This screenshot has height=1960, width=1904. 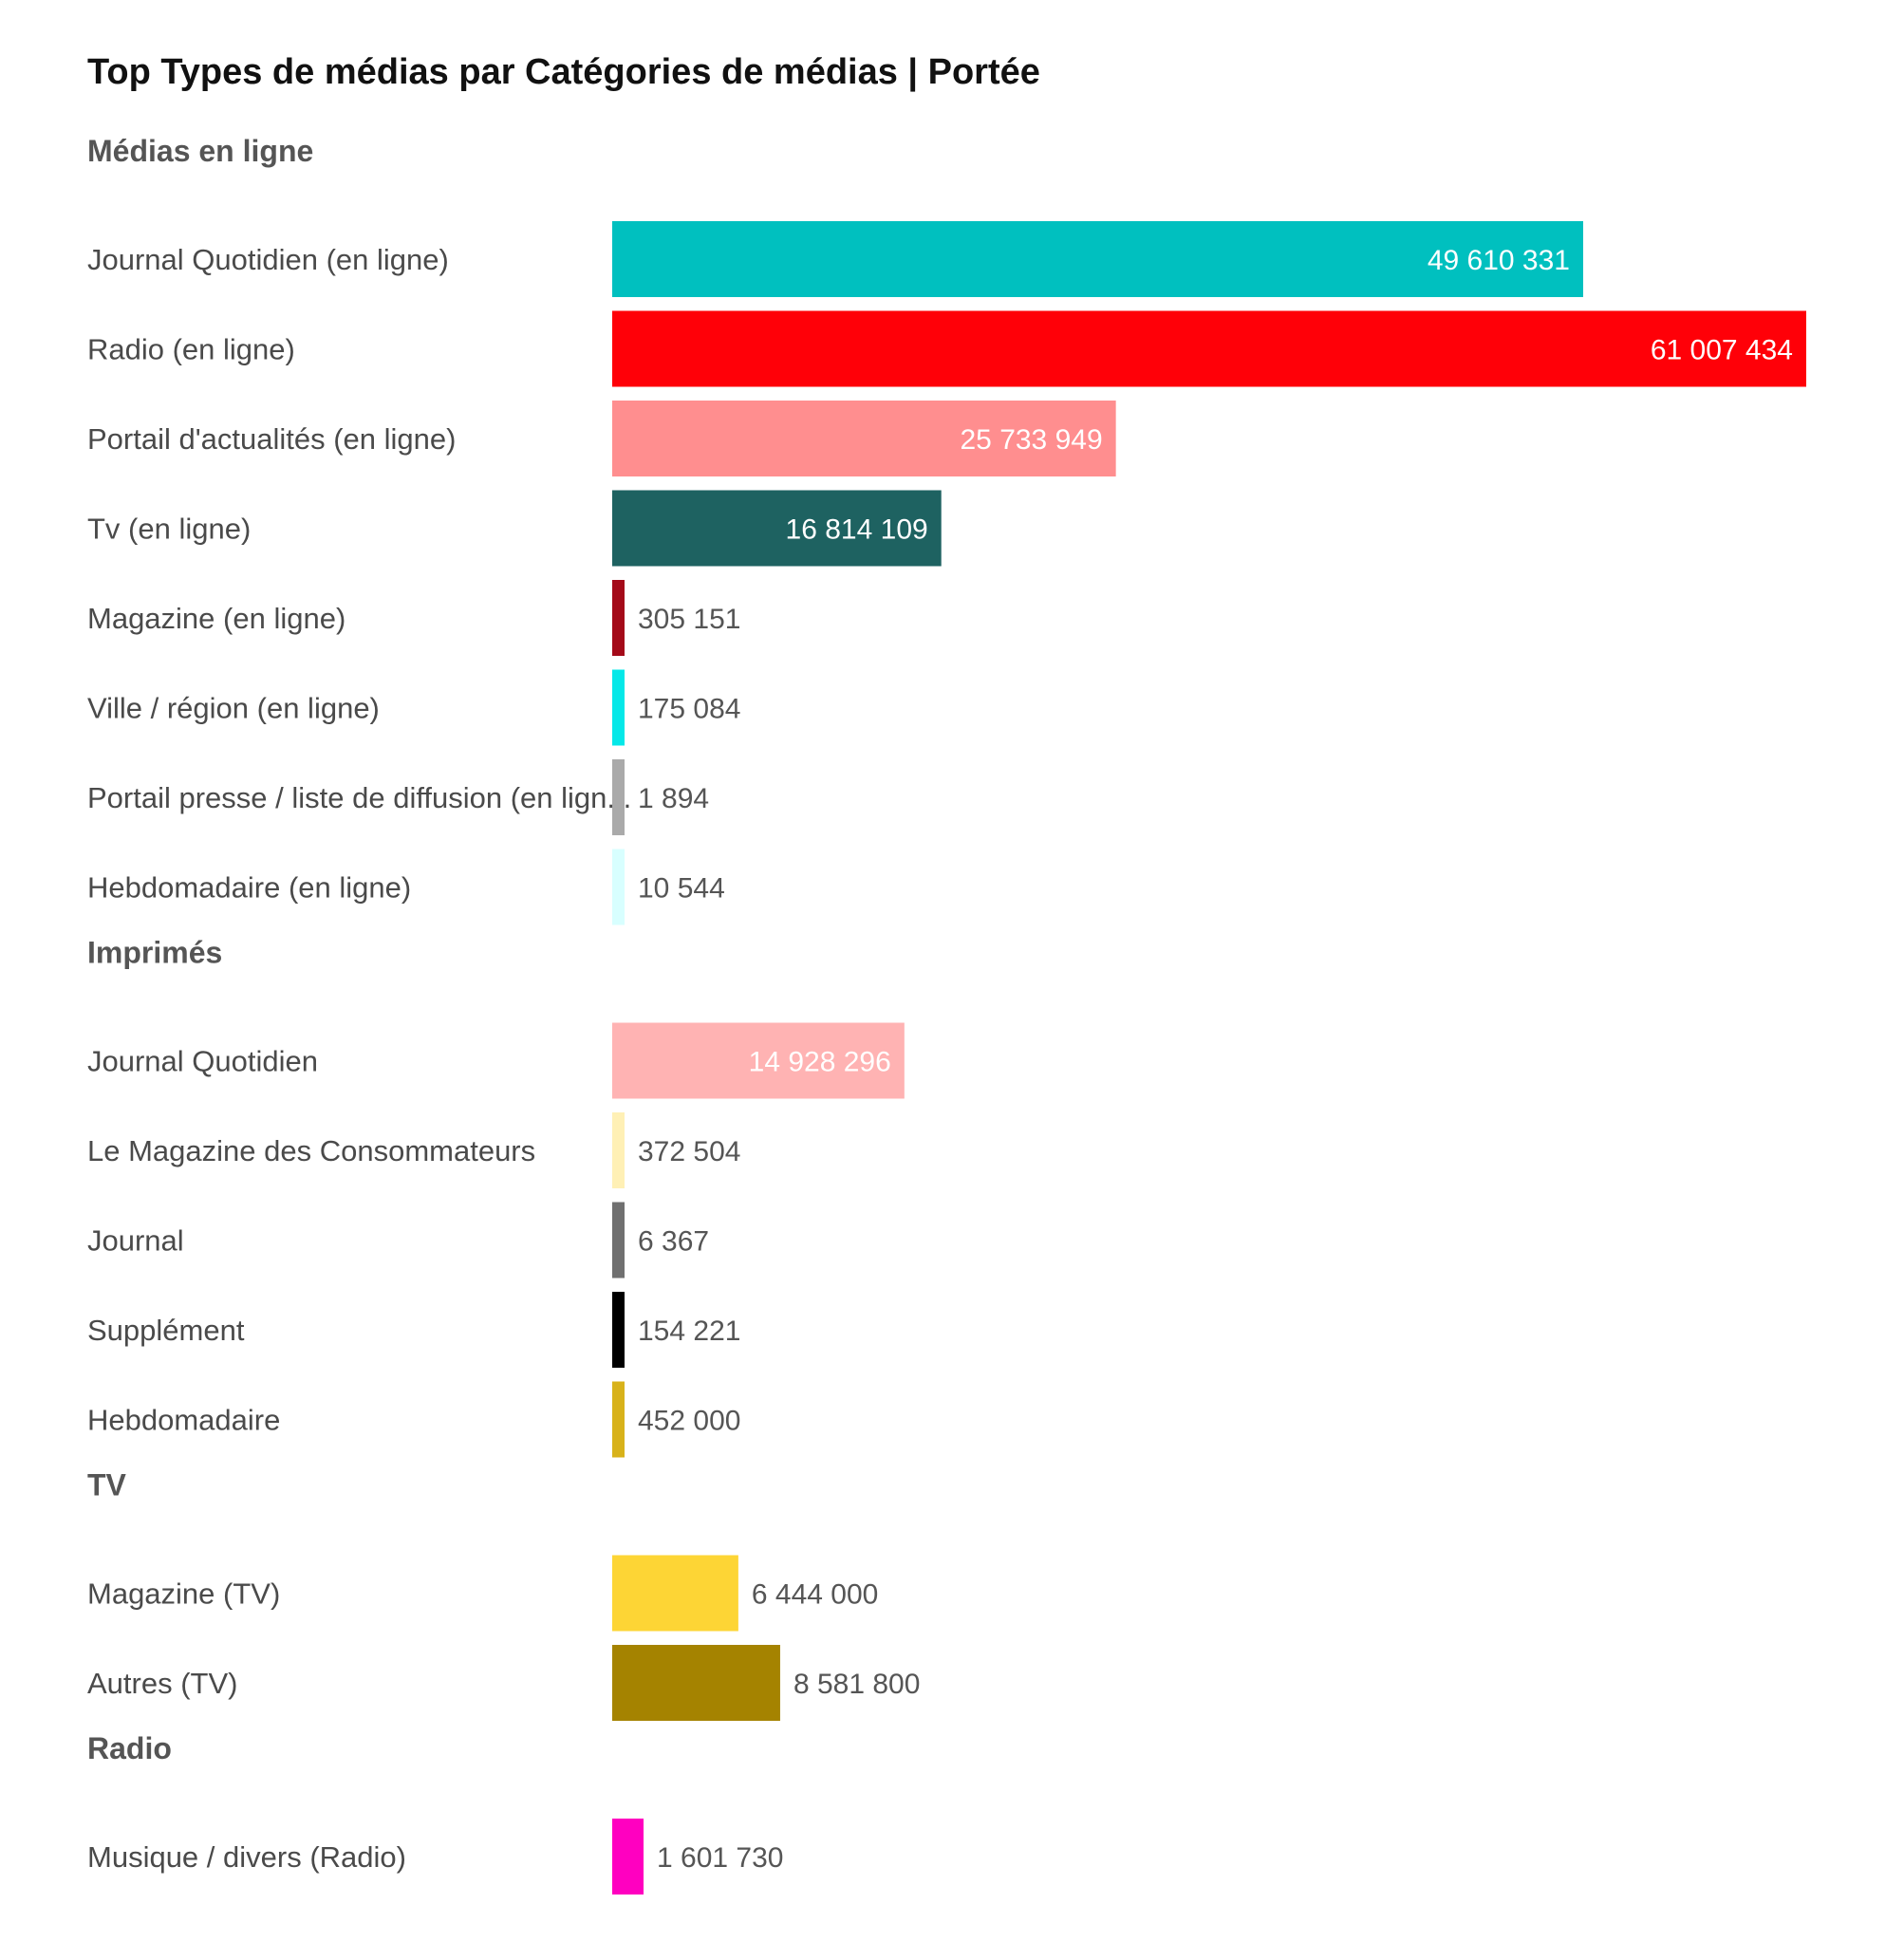 I want to click on group-label: Radio, so click(x=129, y=1748).